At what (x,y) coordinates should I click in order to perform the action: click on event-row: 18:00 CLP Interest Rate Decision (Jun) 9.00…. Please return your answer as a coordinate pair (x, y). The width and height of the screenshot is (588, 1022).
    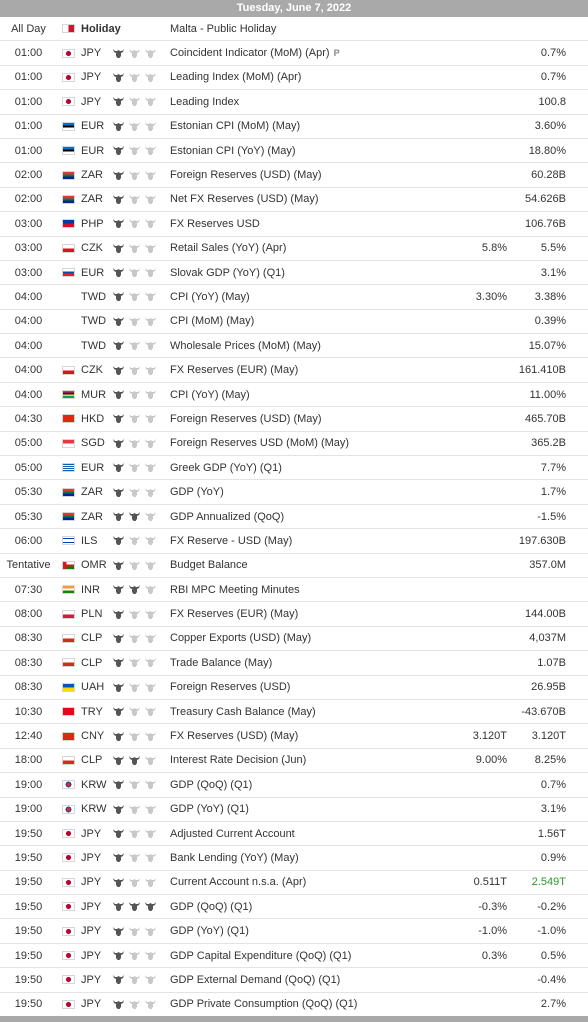
    Looking at the image, I should click on (294, 761).